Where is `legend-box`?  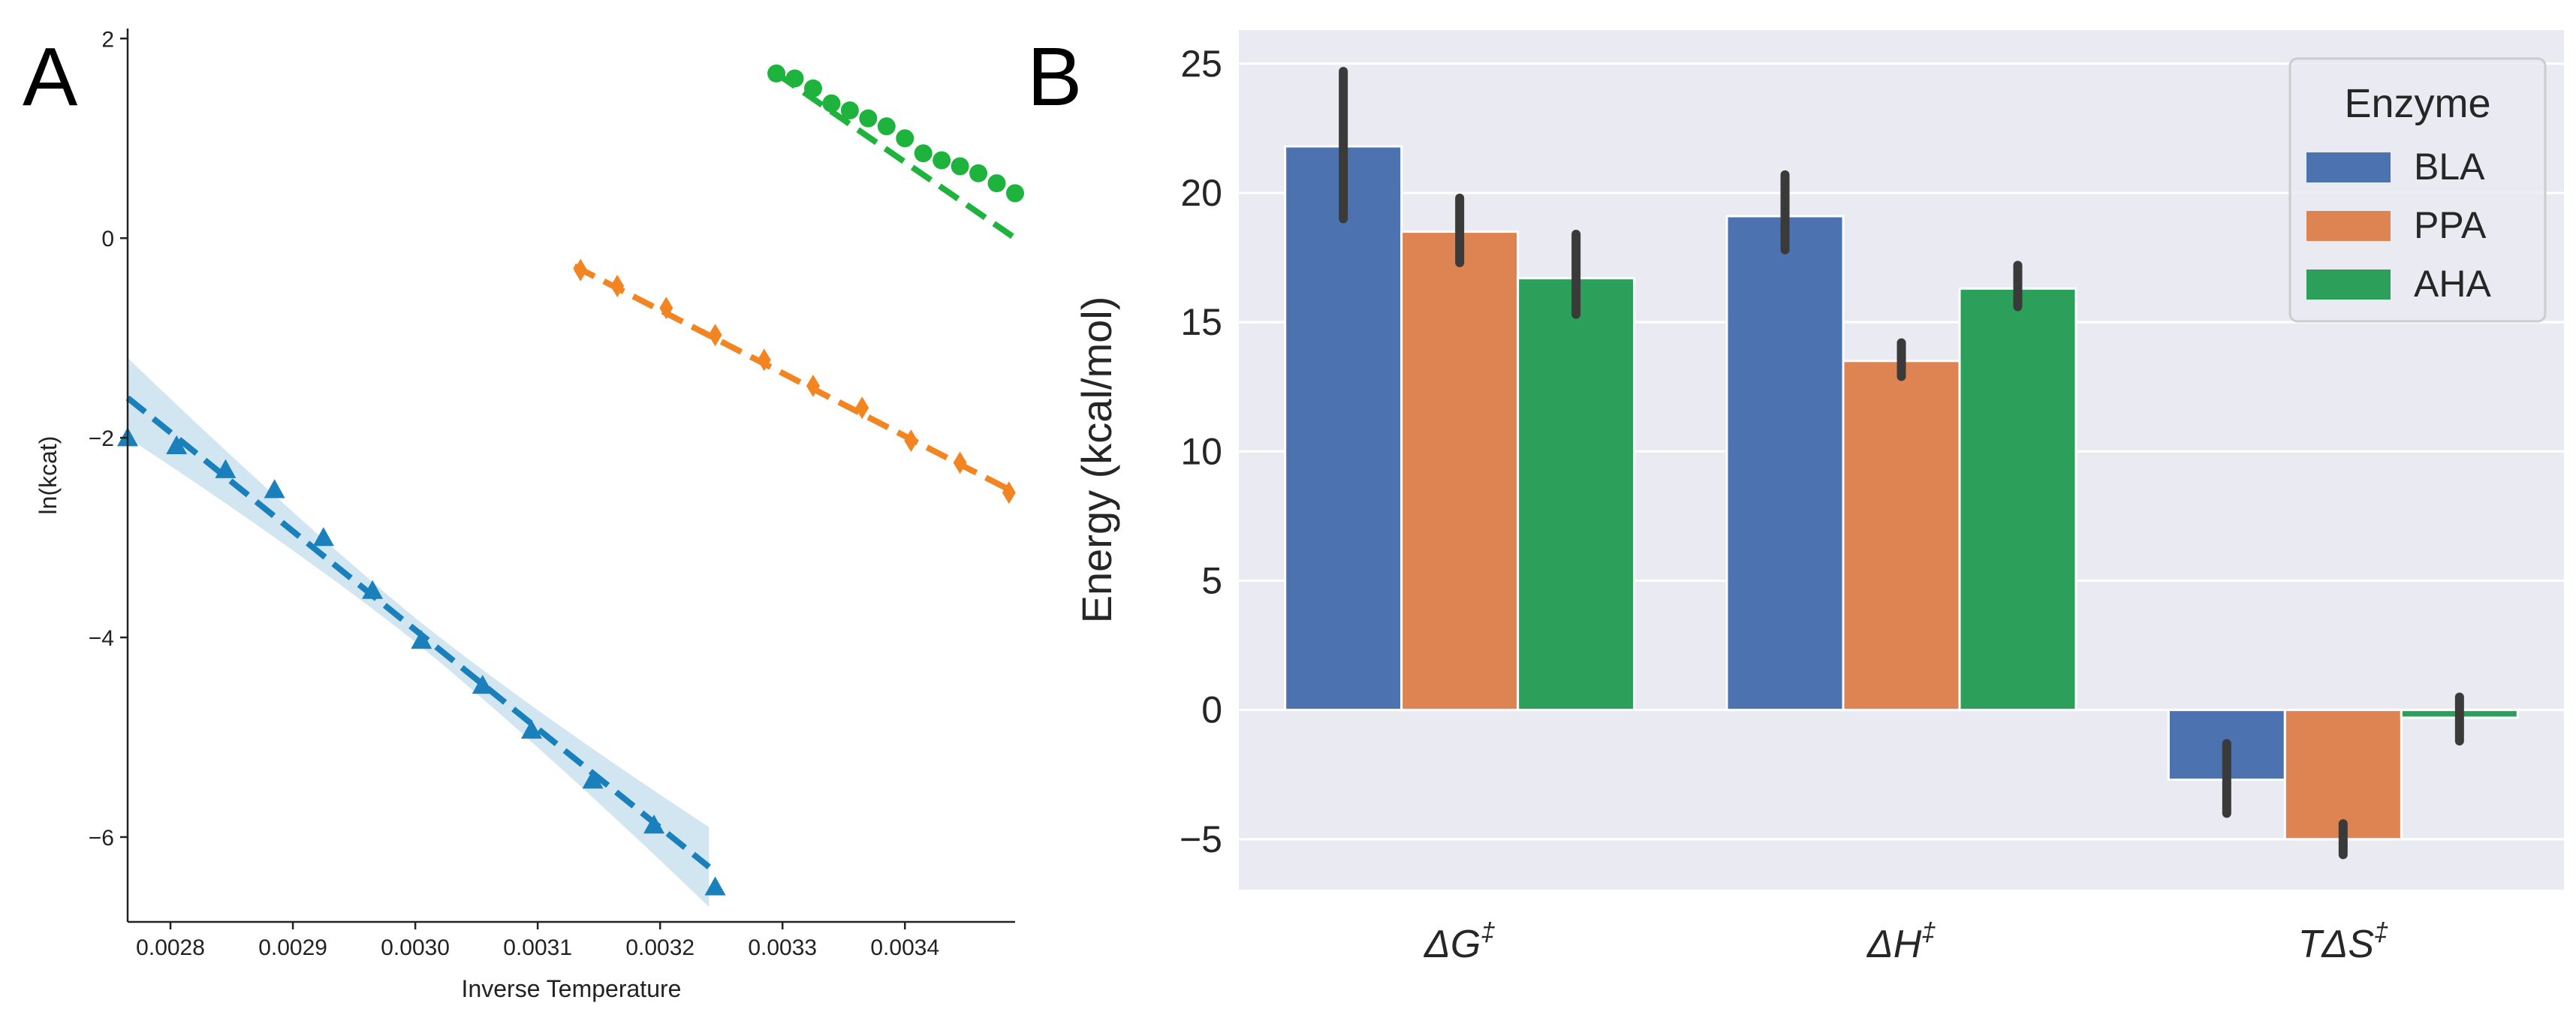 legend-box is located at coordinates (2417, 190).